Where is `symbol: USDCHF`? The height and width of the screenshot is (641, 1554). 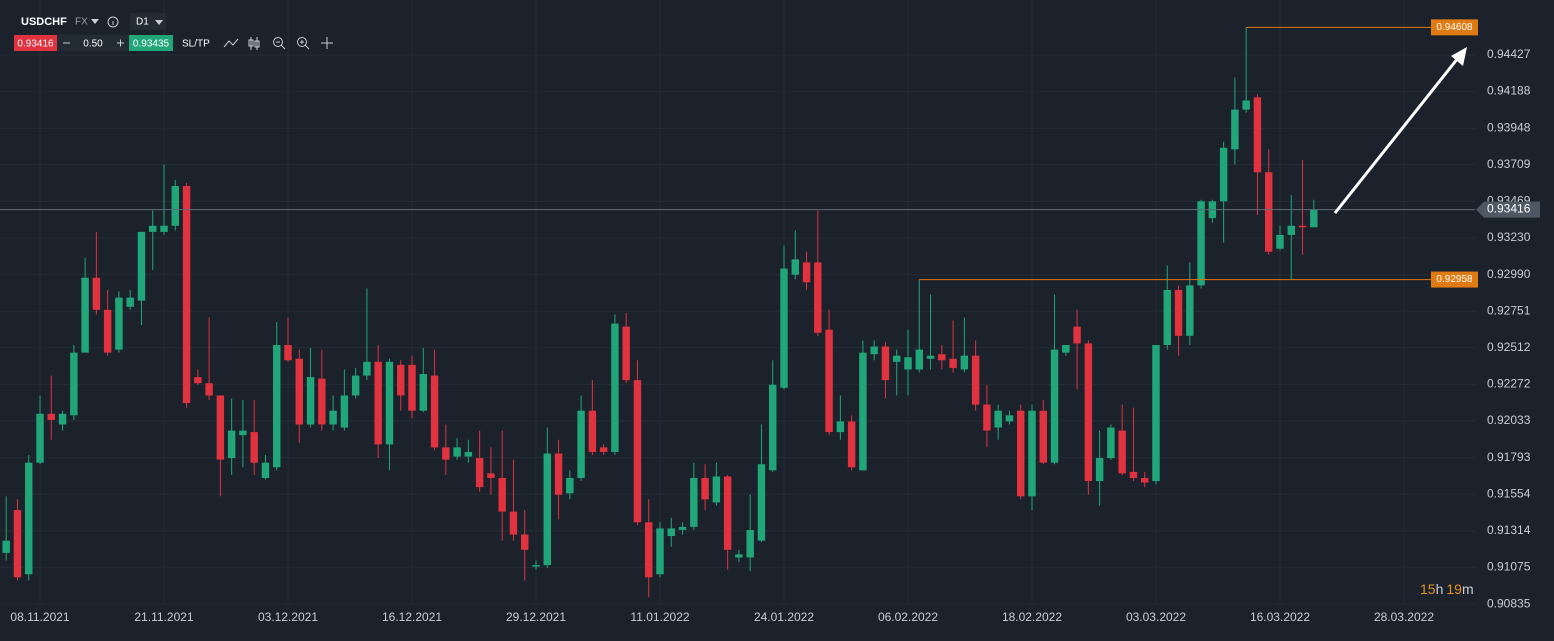
symbol: USDCHF is located at coordinates (44, 22).